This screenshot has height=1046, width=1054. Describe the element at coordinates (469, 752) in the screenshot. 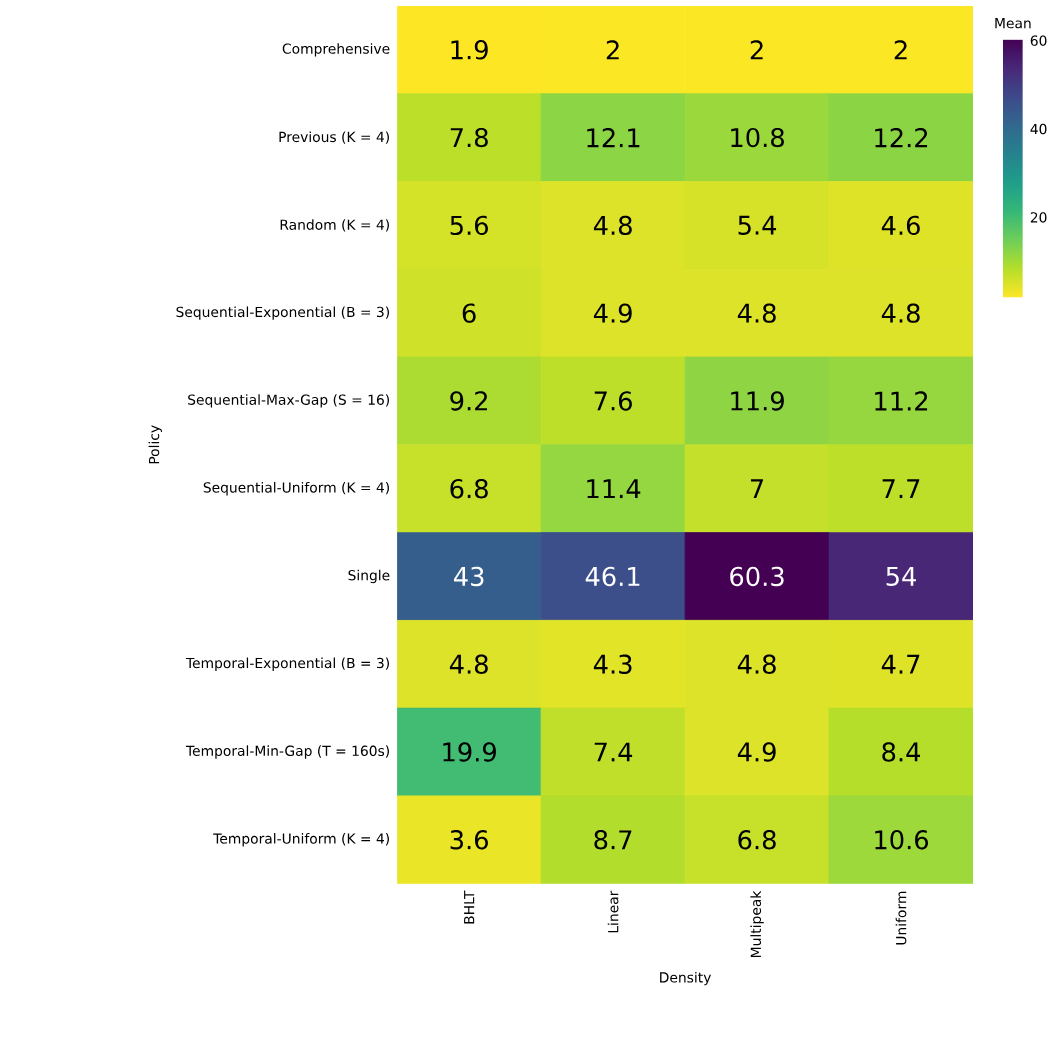

I see `data-label: 19.9` at that location.